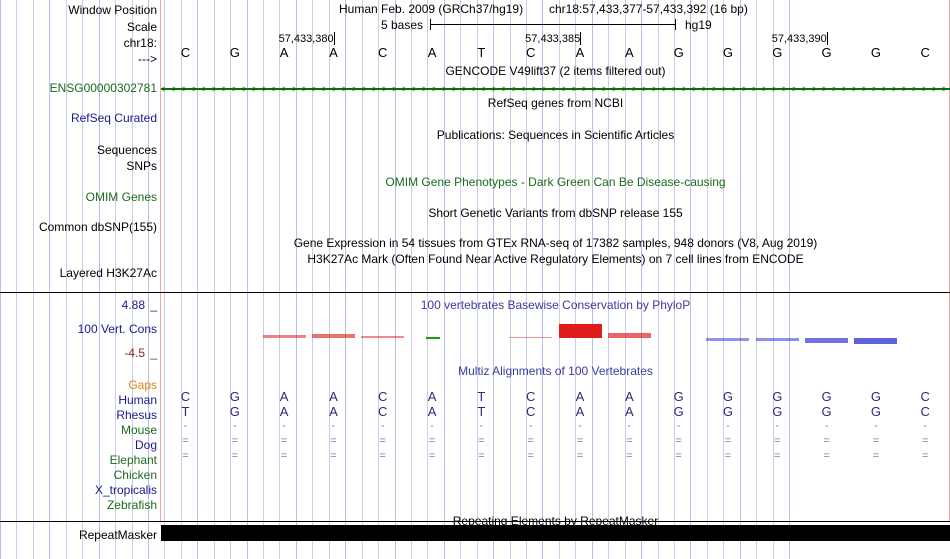 This screenshot has height=559, width=950. What do you see at coordinates (103, 88) in the screenshot?
I see `track-label-gencode: ENSG00000302781` at bounding box center [103, 88].